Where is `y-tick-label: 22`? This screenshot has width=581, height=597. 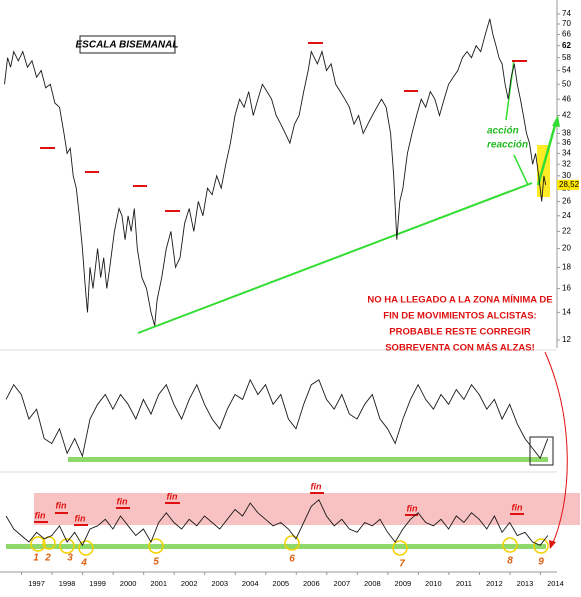
y-tick-label: 22 is located at coordinates (566, 230).